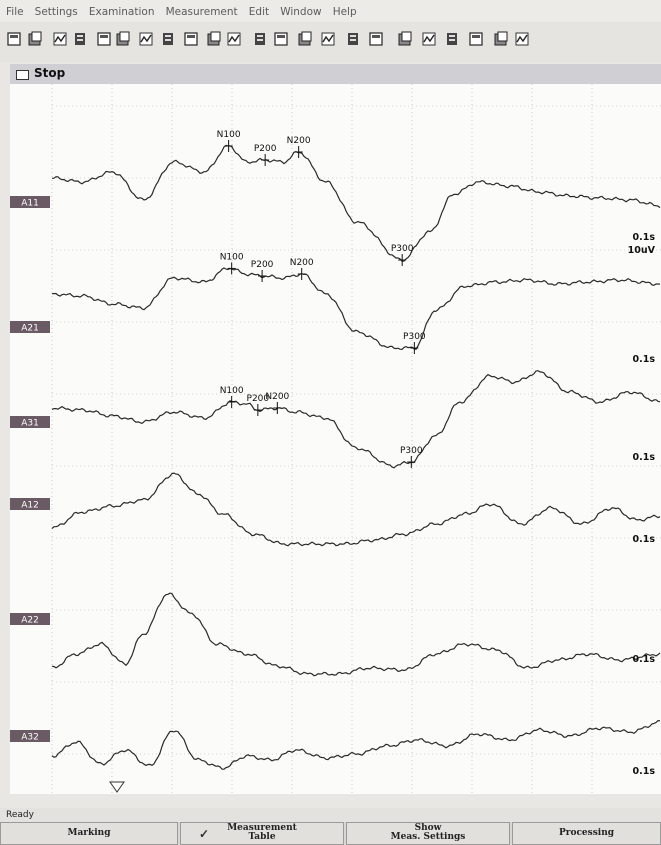 This screenshot has width=661, height=845. What do you see at coordinates (259, 12) in the screenshot?
I see `menu-edit: Edit` at bounding box center [259, 12].